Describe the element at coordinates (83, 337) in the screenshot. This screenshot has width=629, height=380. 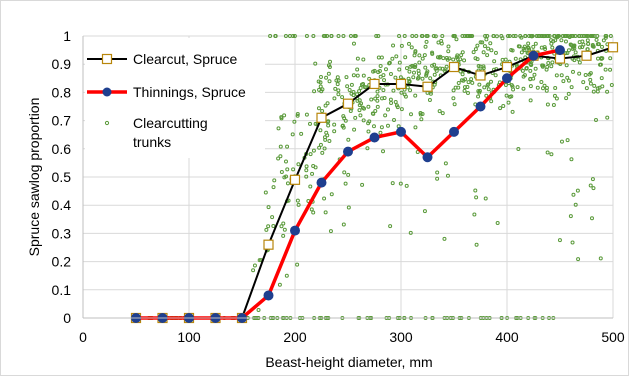
I see `x-tick-label: 0` at that location.